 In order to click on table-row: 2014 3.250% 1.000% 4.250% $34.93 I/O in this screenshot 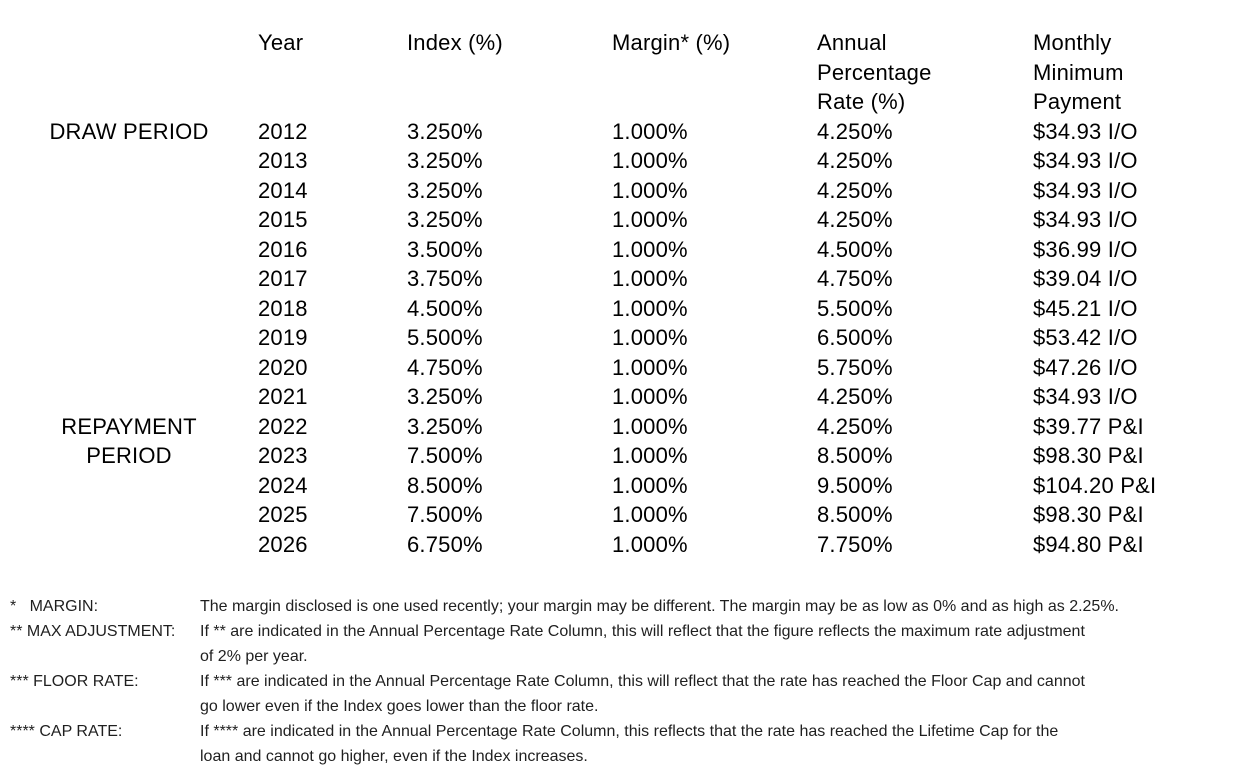, I will do `click(618, 191)`.